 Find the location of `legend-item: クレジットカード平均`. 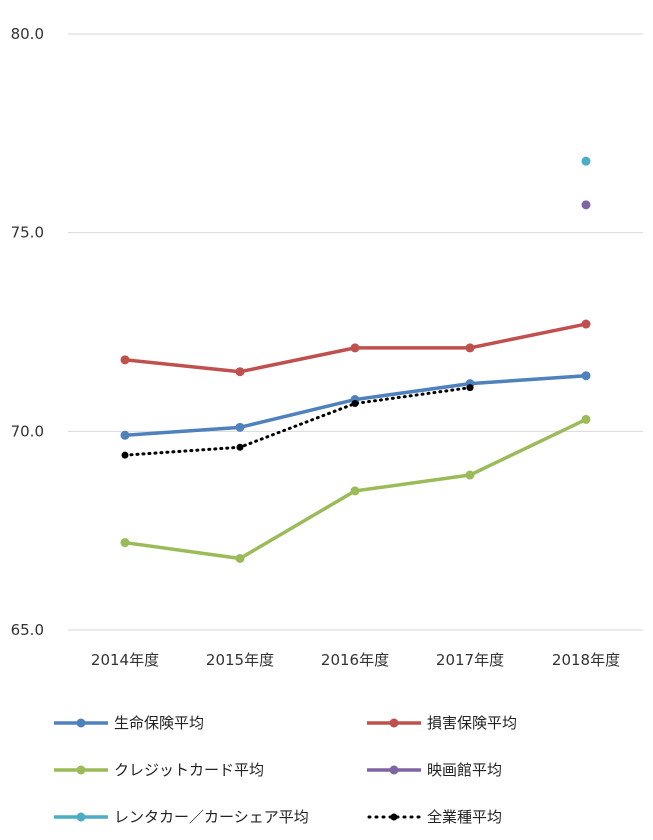

legend-item: クレジットカード平均 is located at coordinates (159, 770).